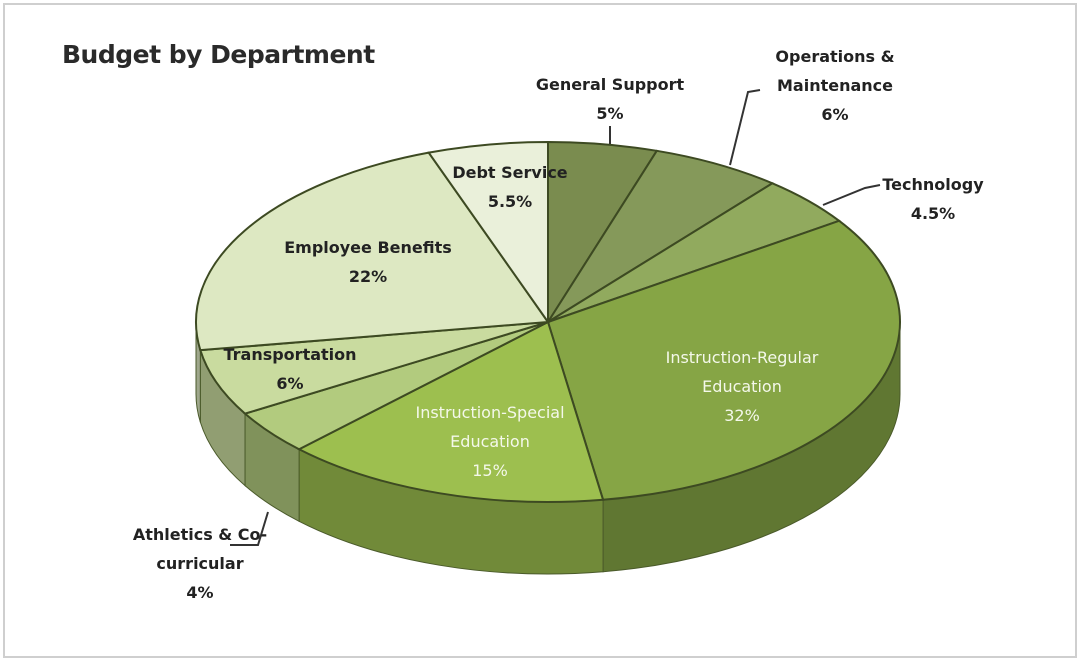 Image resolution: width=1080 pixels, height=661 pixels. Describe the element at coordinates (290, 354) in the screenshot. I see `category-label: Transportation` at that location.